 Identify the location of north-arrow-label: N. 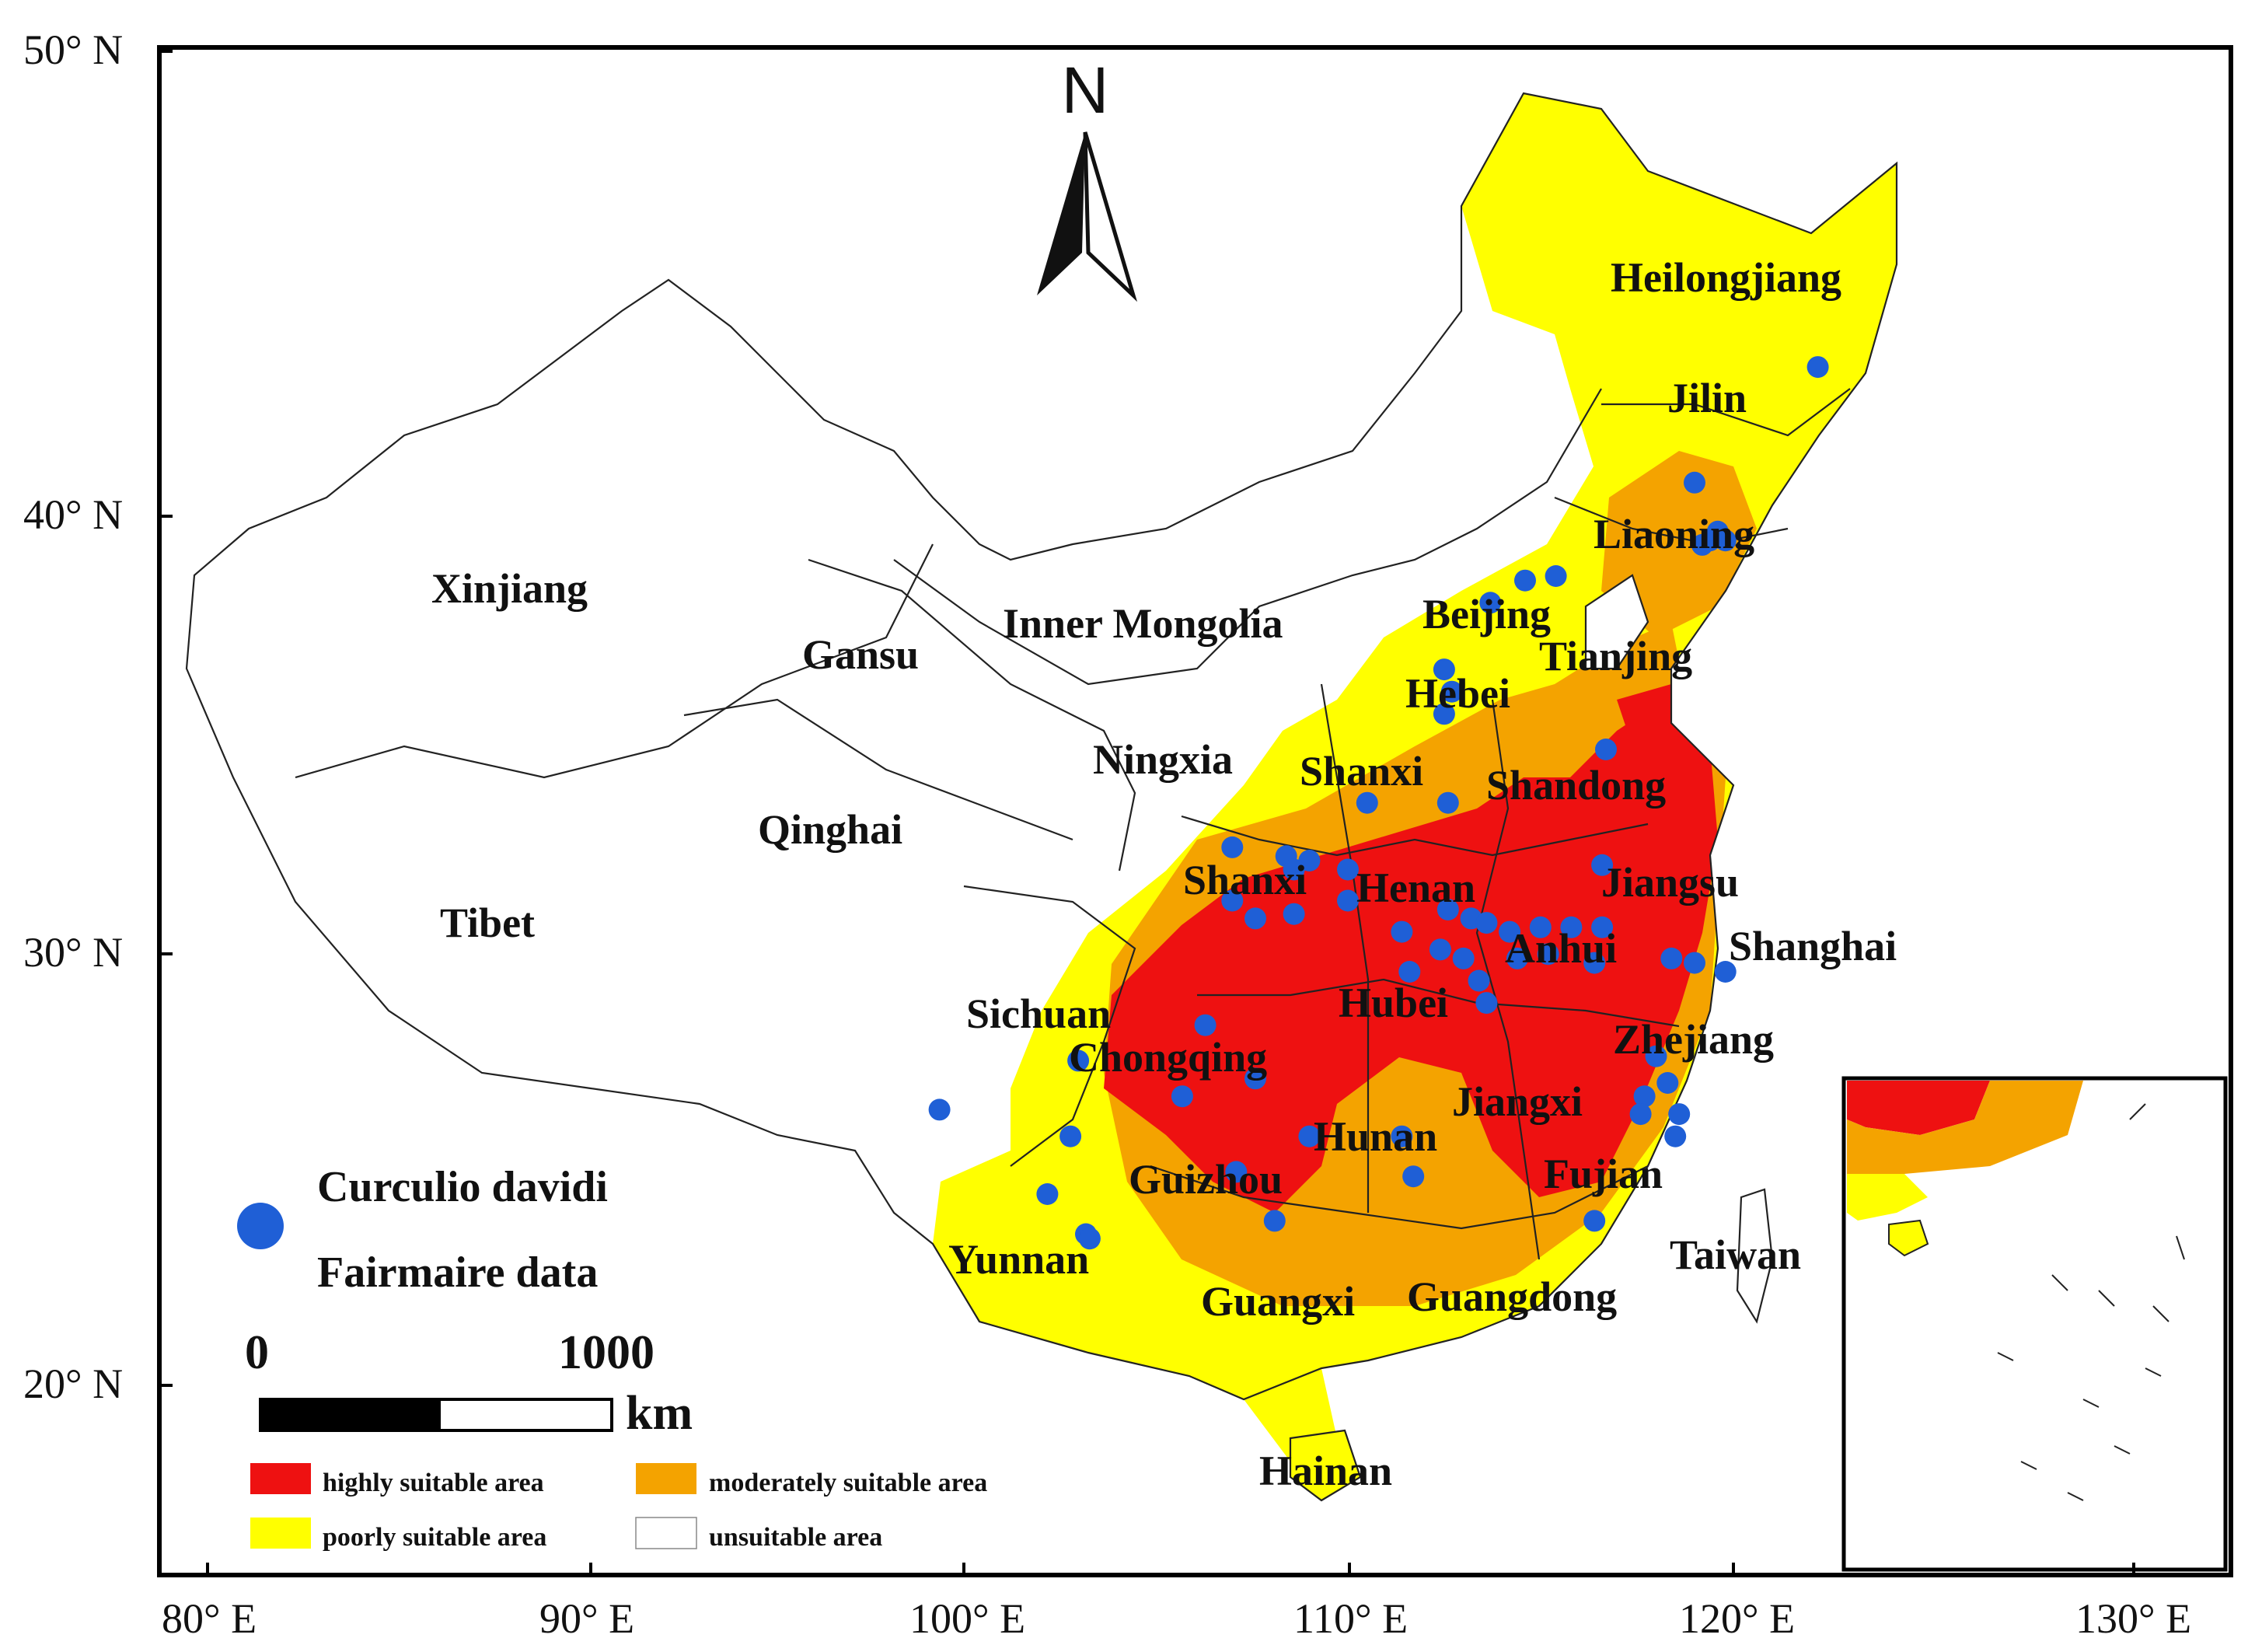
(1085, 90).